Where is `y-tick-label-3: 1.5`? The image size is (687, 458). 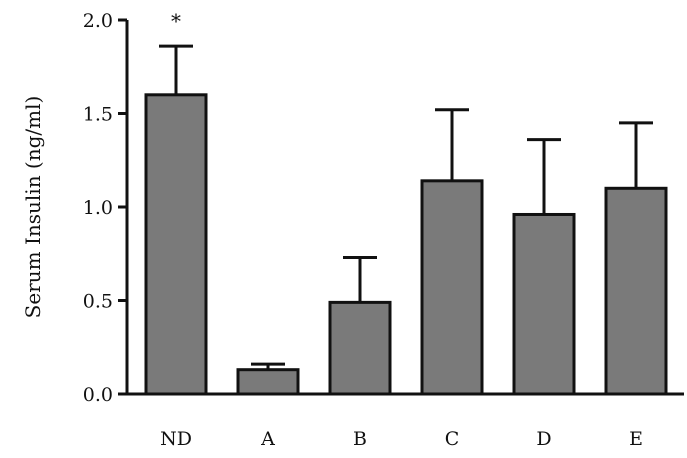
y-tick-label-3: 1.5 is located at coordinates (98, 115).